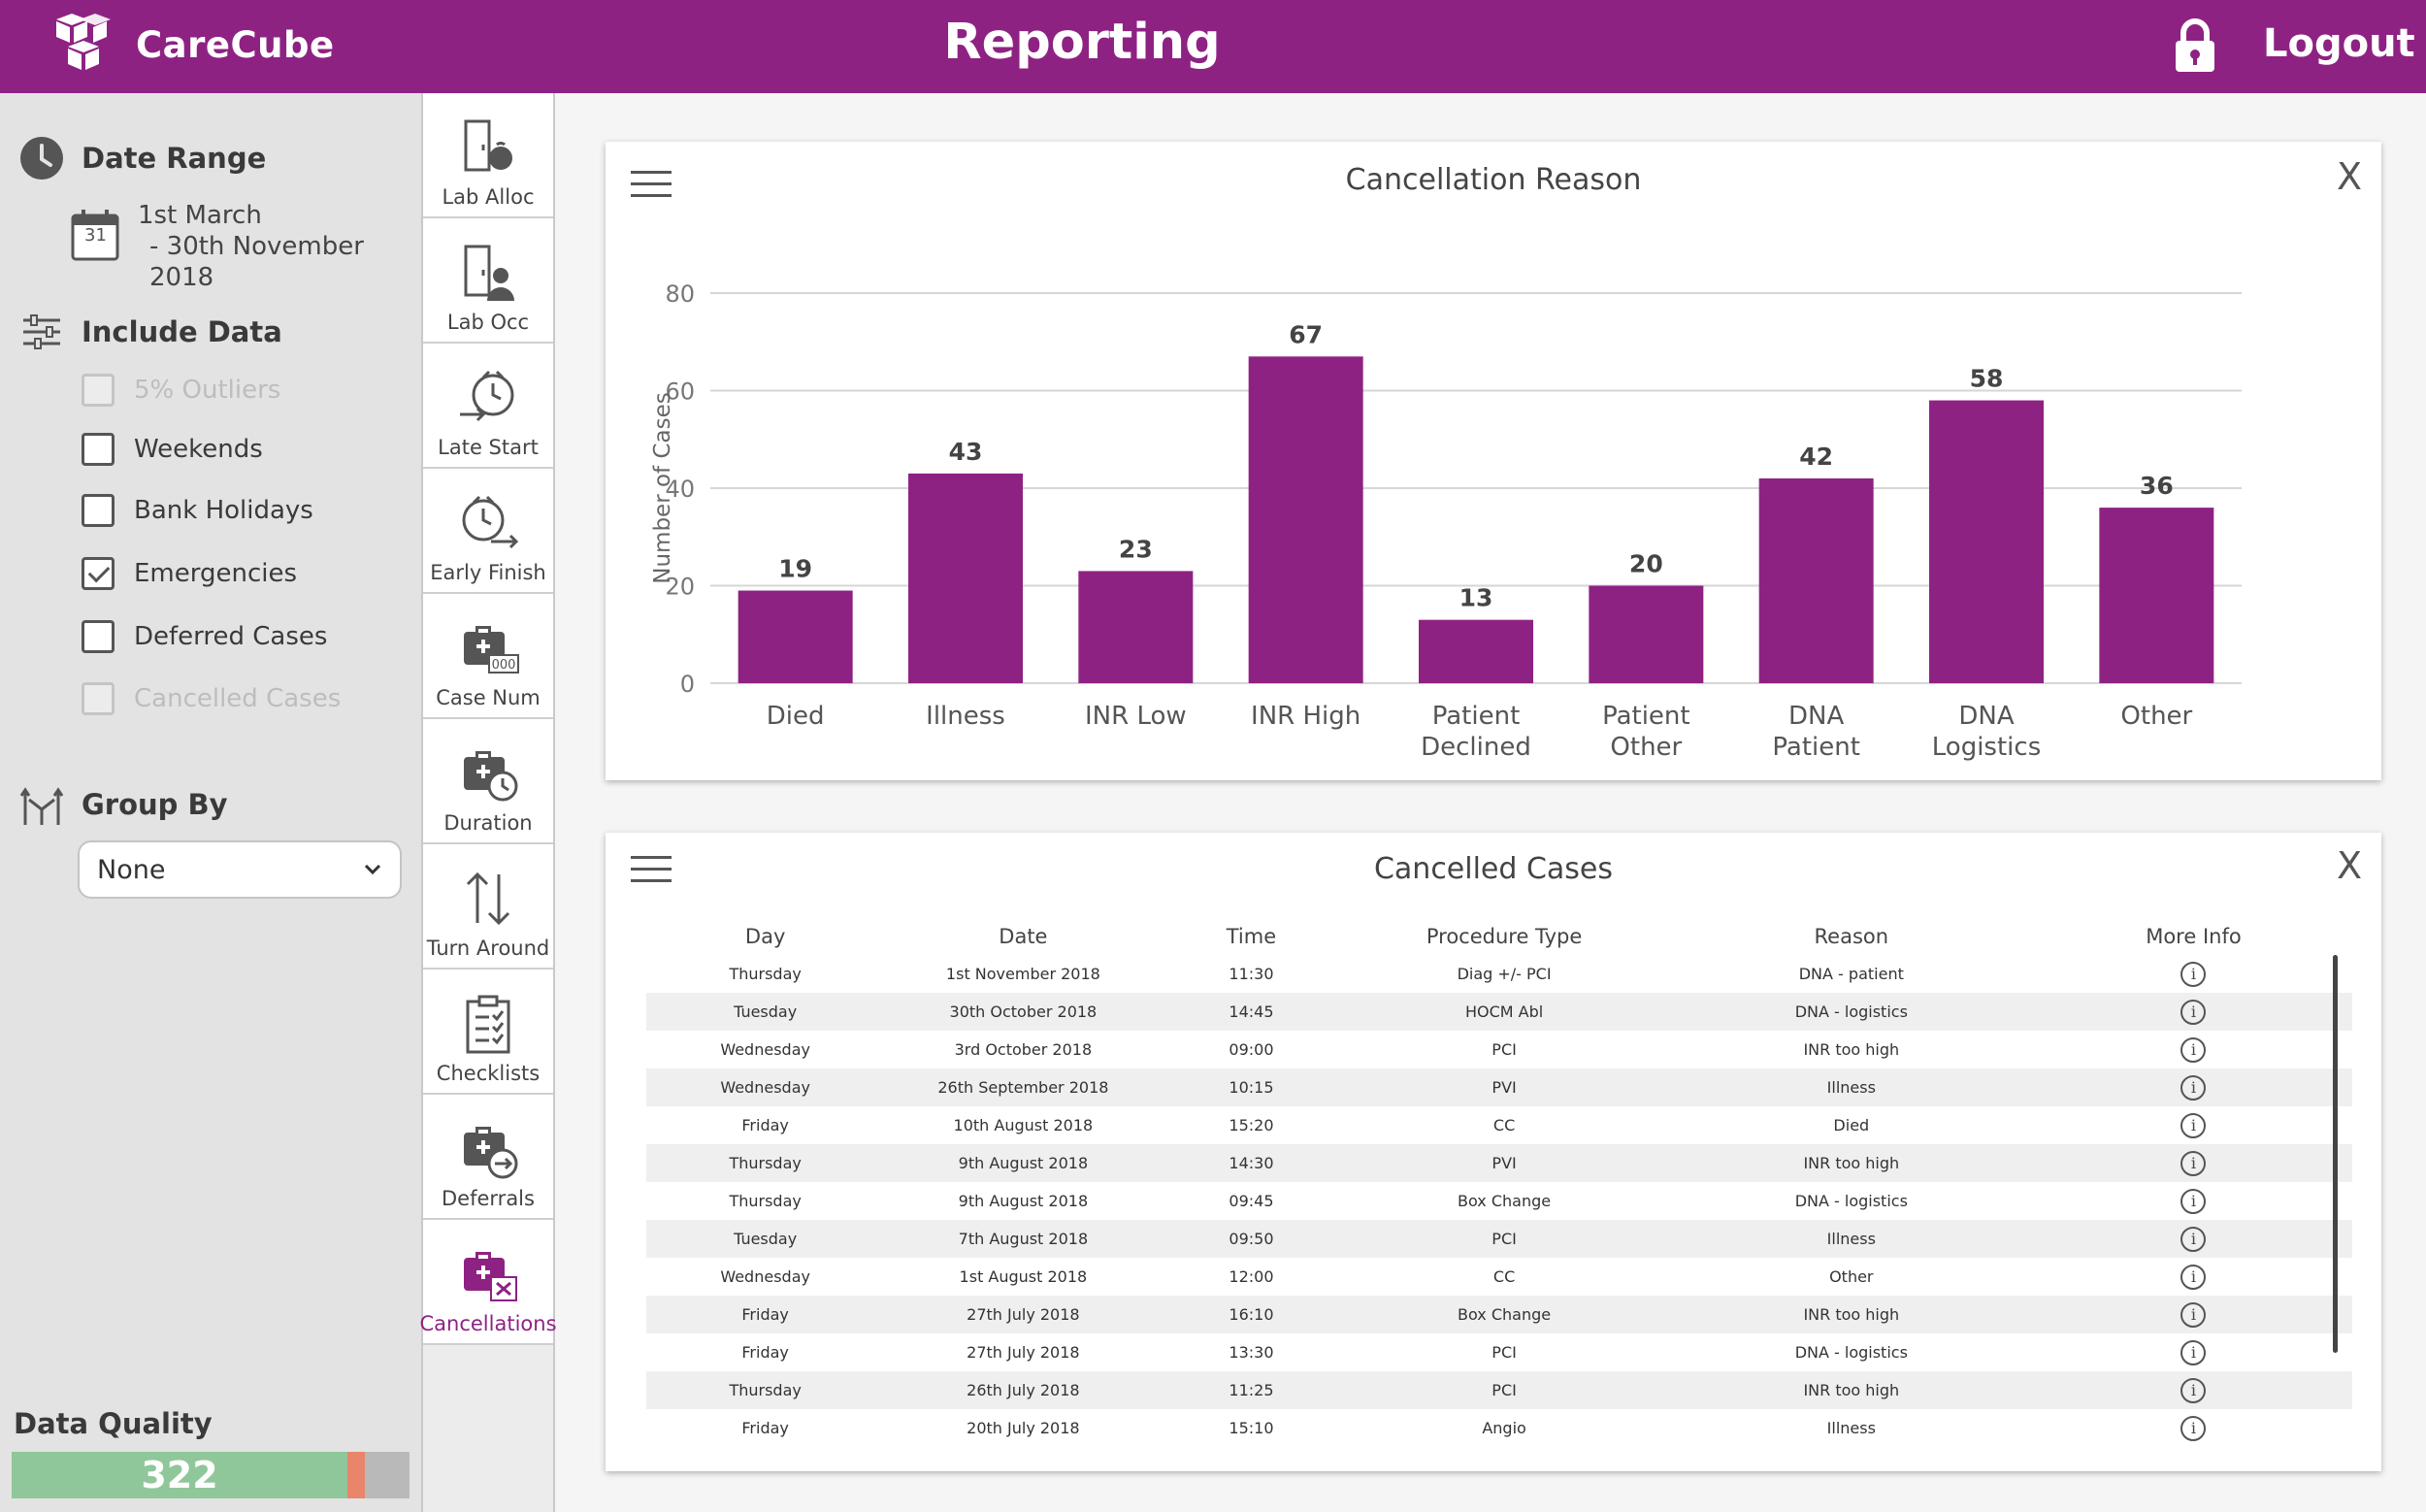  Describe the element at coordinates (2156, 716) in the screenshot. I see `x-tick-label: Other` at that location.